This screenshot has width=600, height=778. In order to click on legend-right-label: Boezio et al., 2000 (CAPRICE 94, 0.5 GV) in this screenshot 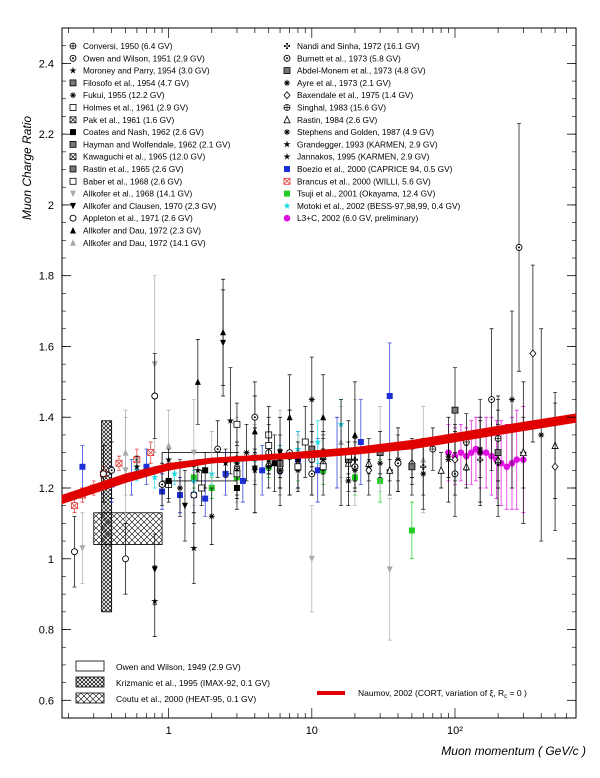, I will do `click(375, 169)`.